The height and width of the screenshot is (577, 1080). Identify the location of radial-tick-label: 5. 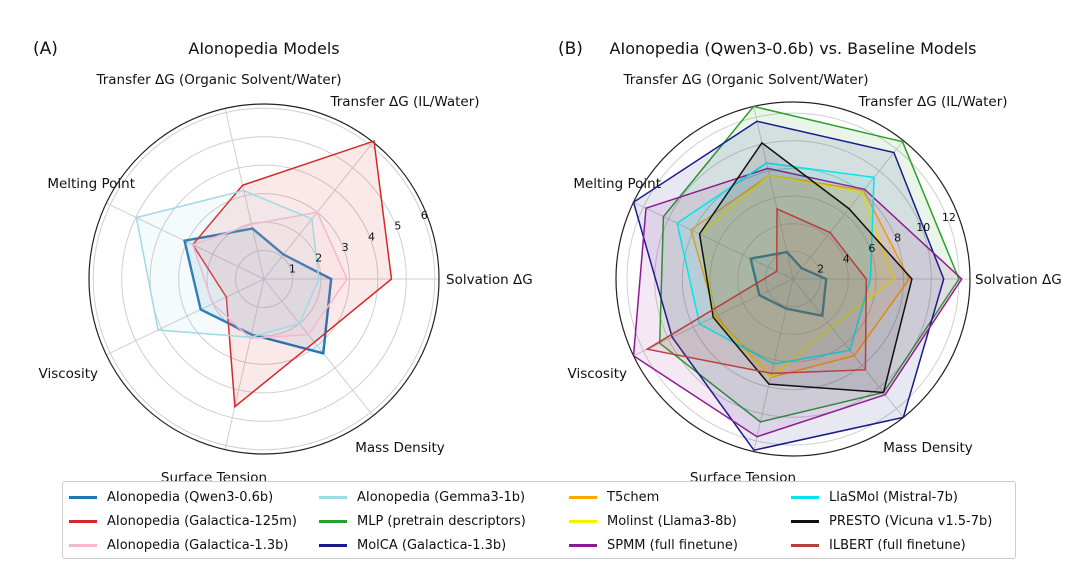
(397, 226).